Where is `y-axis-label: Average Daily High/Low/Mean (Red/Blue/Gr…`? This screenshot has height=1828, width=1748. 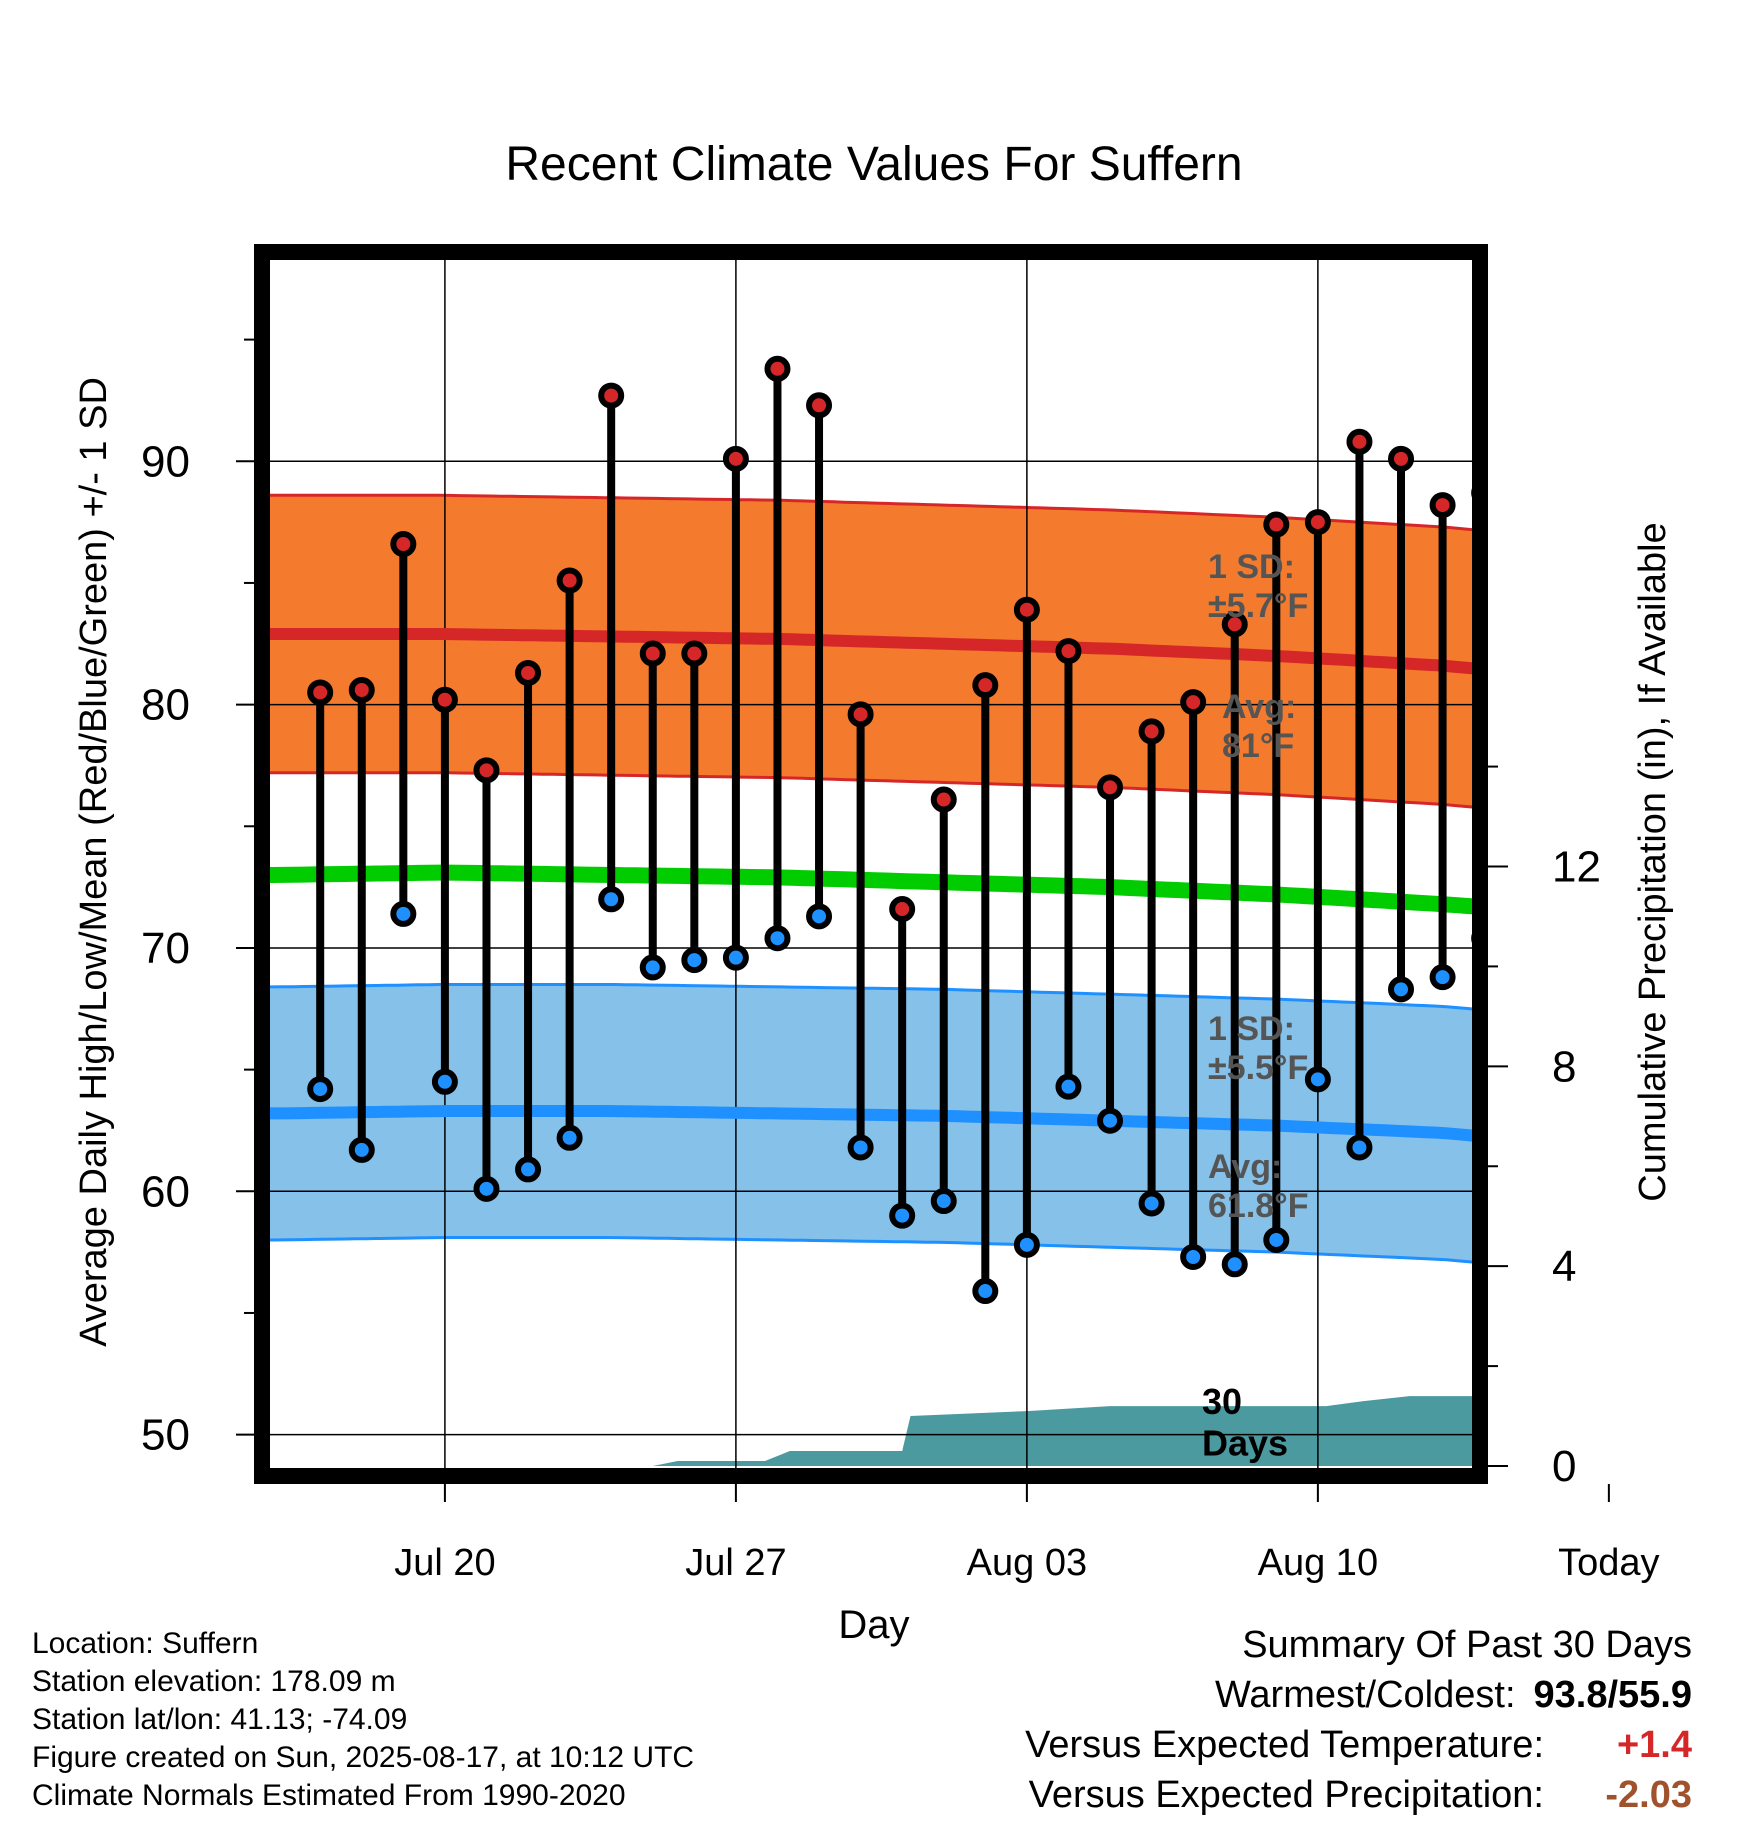
y-axis-label: Average Daily High/Low/Mean (Red/Blue/Gr… is located at coordinates (94, 862).